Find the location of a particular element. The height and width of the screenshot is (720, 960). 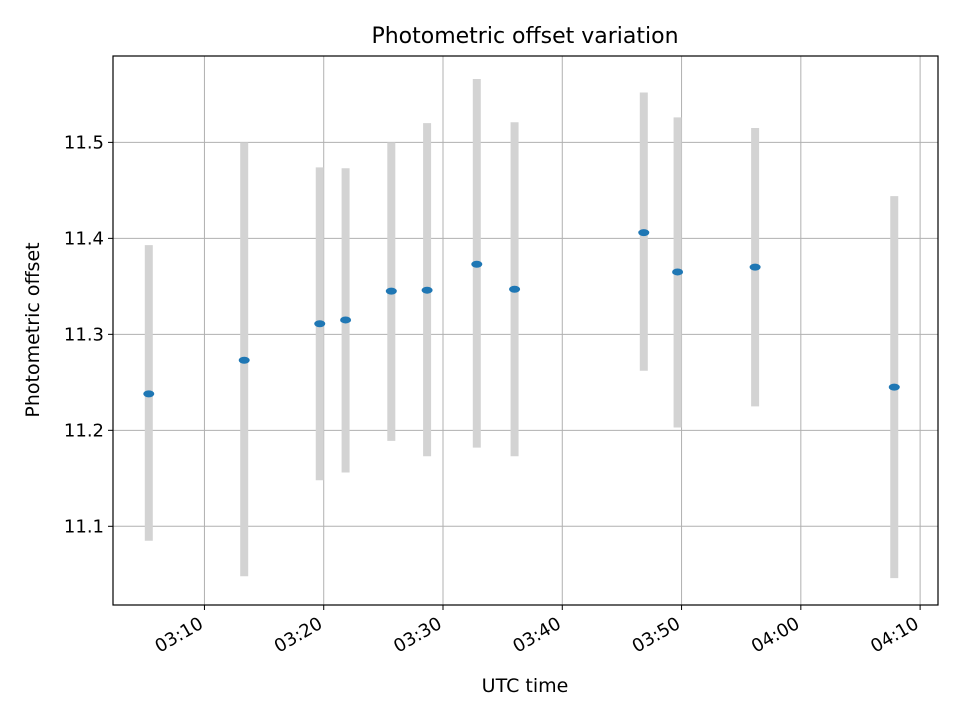

y-axis-label: Photometric offset is located at coordinates (33, 329).